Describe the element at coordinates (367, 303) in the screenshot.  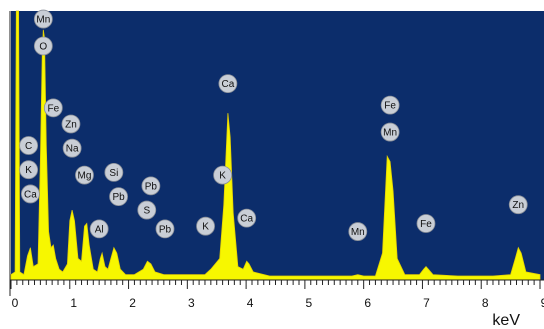
I see `x-tick-label: 6` at that location.